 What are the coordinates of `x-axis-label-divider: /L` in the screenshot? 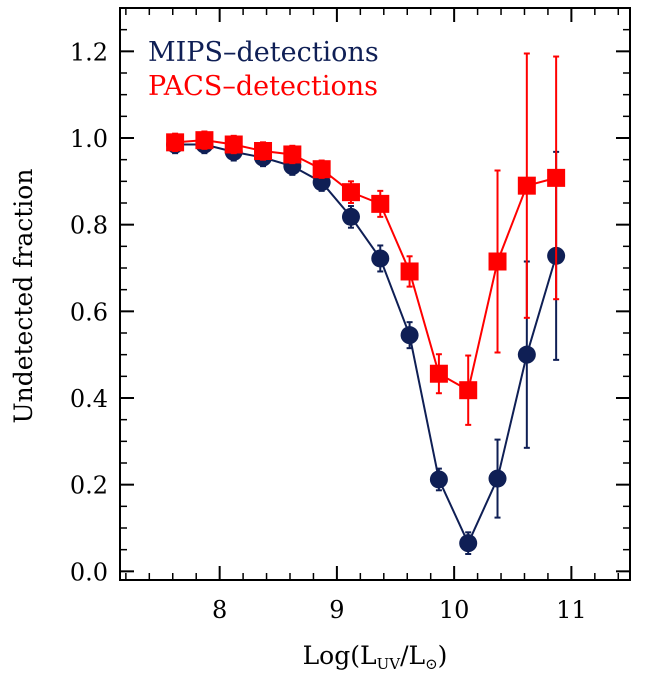 It's located at (412, 655).